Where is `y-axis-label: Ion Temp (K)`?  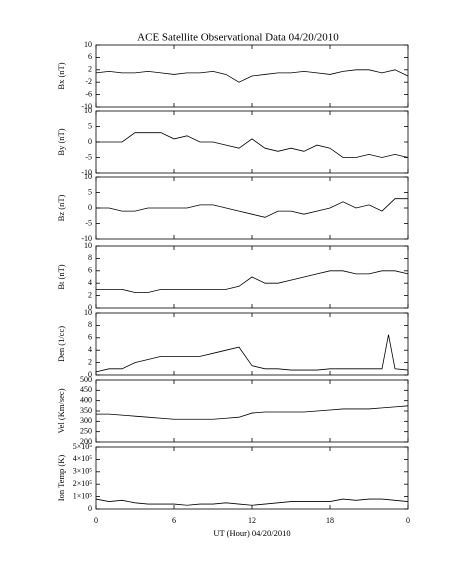 y-axis-label: Ion Temp (K) is located at coordinates (61, 478).